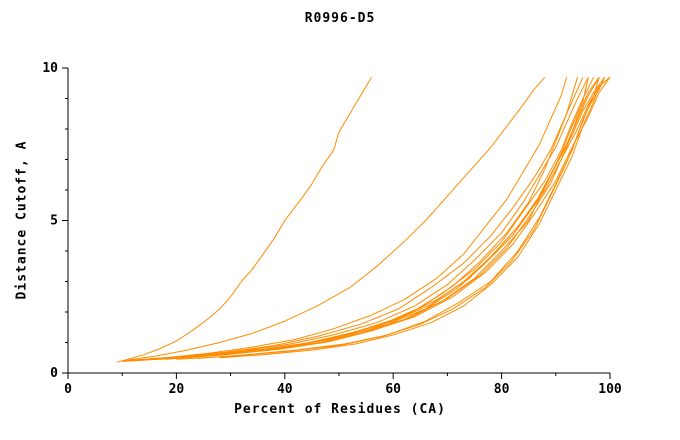  I want to click on y-tick-label: 10, so click(50, 68).